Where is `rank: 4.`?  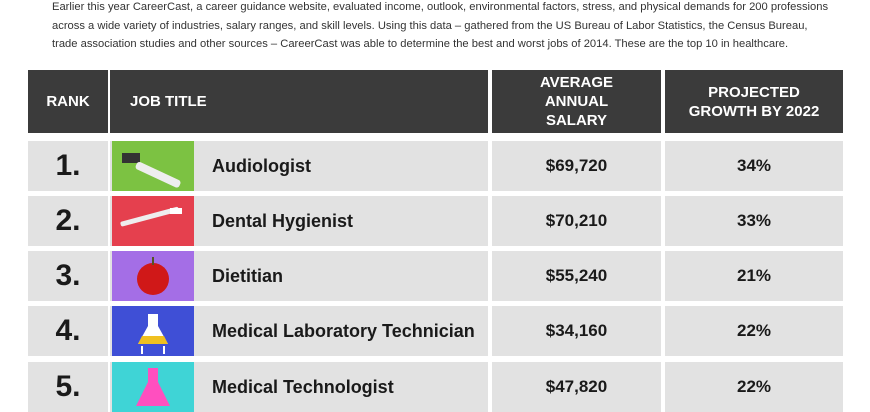 rank: 4. is located at coordinates (68, 331).